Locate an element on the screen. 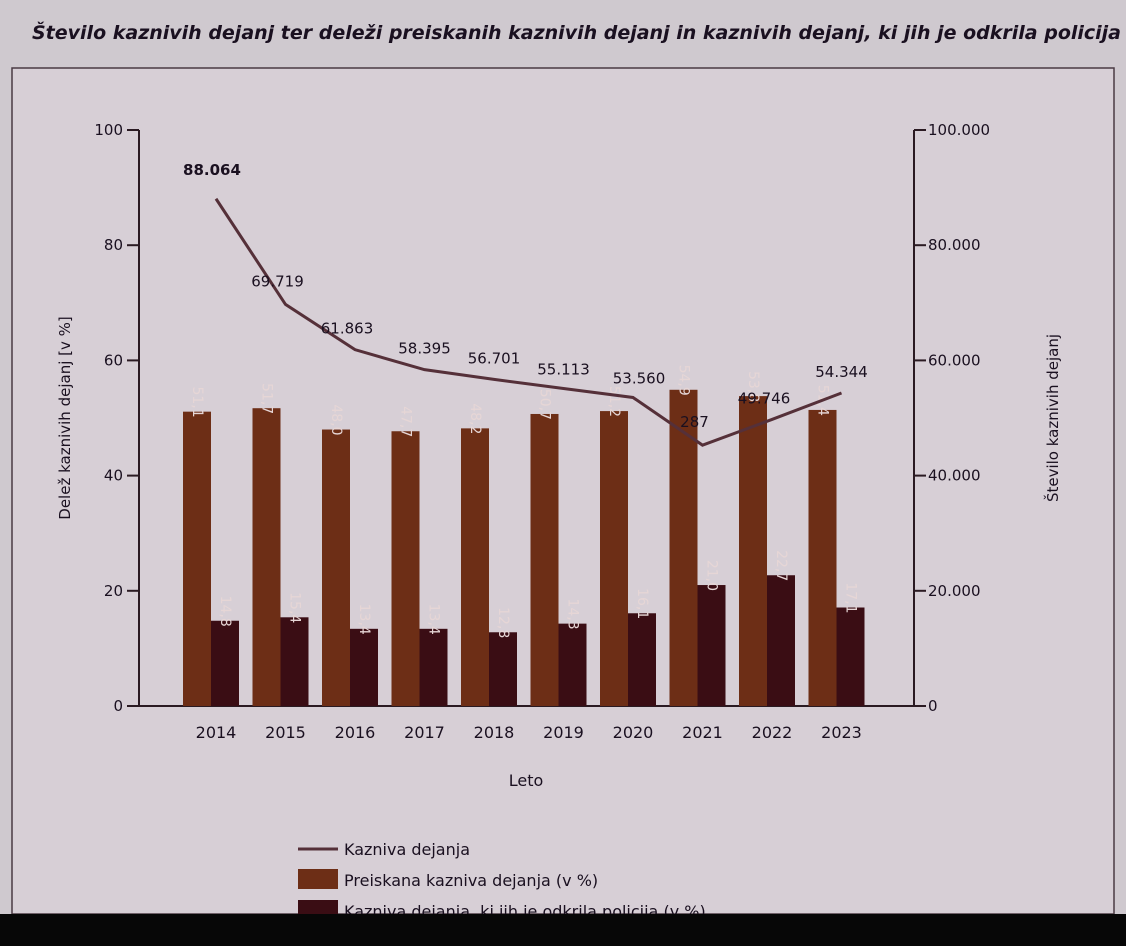 The width and height of the screenshot is (1126, 946). x-tick-label-2023: 2023 is located at coordinates (841, 732).